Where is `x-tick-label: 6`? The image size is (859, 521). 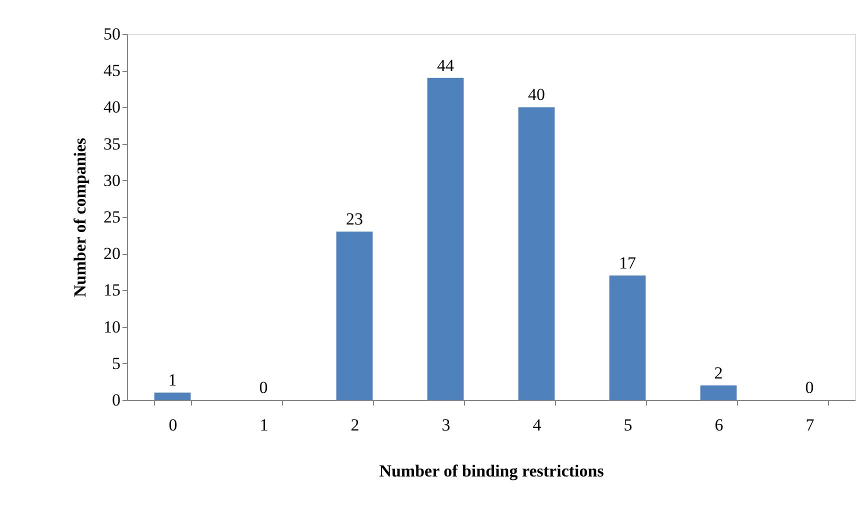 x-tick-label: 6 is located at coordinates (719, 425).